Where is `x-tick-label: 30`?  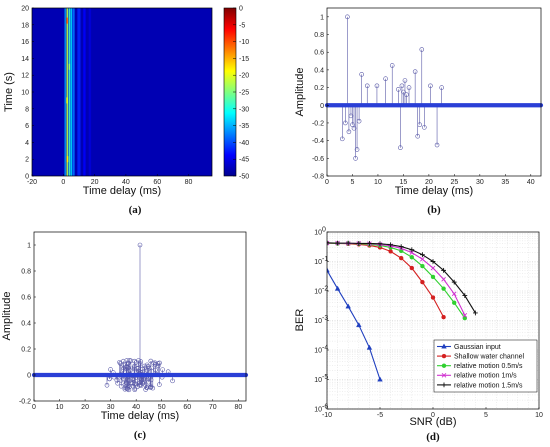
x-tick-label: 30 is located at coordinates (480, 182).